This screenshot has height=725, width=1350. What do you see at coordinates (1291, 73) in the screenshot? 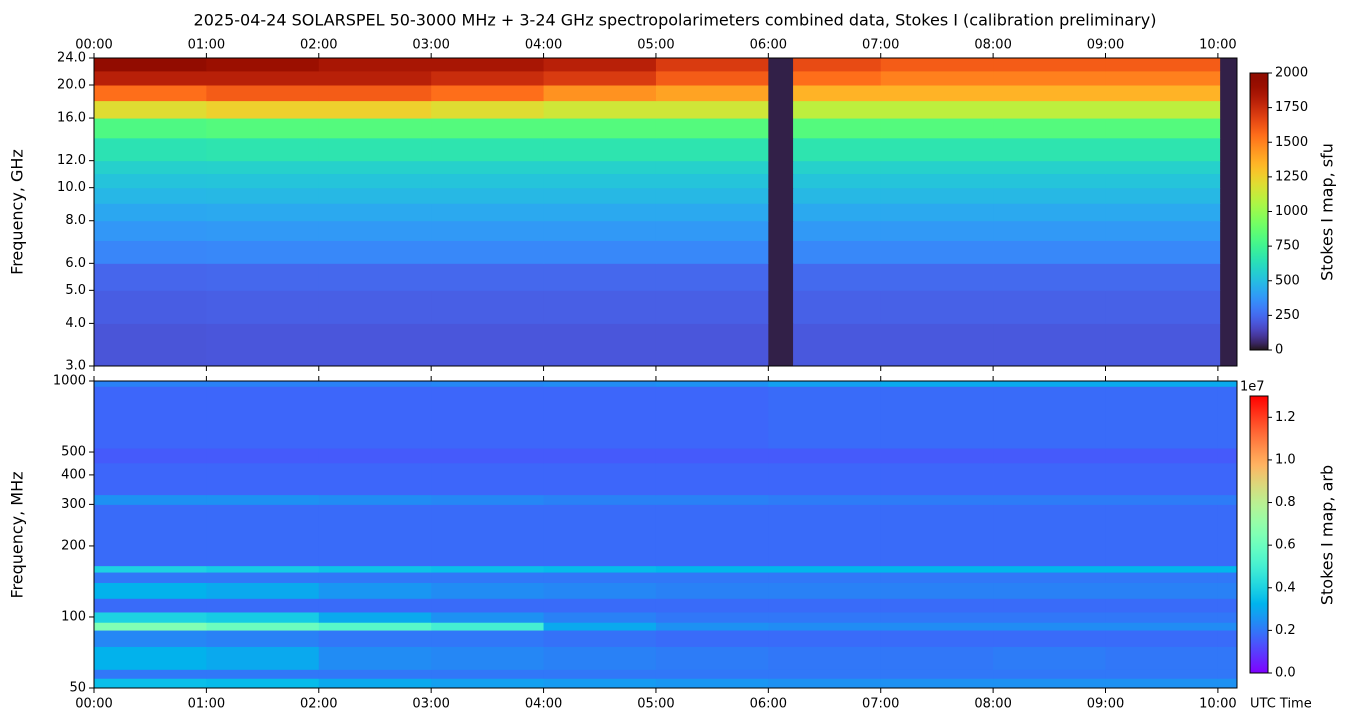
I see `colorbar-tick-label: 2000` at bounding box center [1291, 73].